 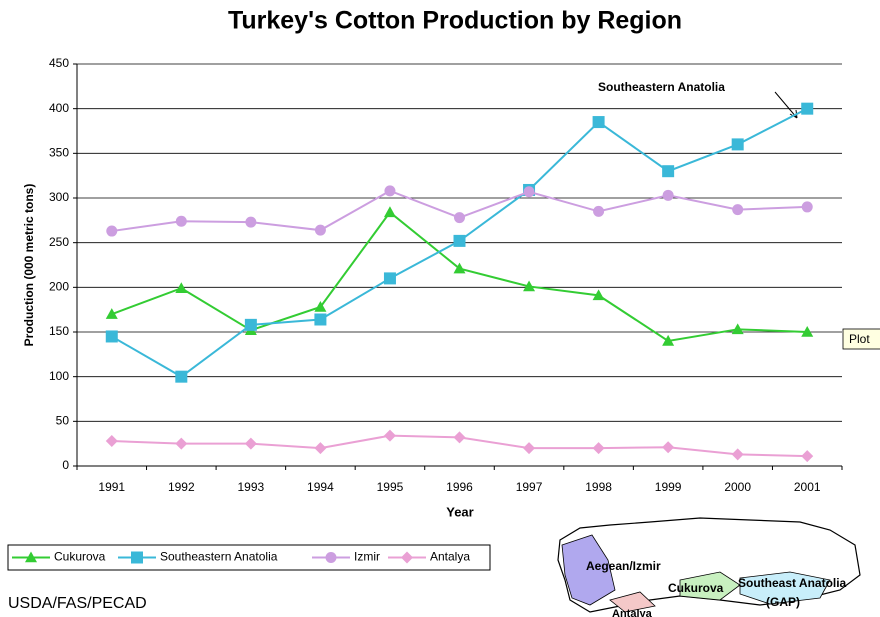 What do you see at coordinates (459, 487) in the screenshot?
I see `x-tick-label: 1996` at bounding box center [459, 487].